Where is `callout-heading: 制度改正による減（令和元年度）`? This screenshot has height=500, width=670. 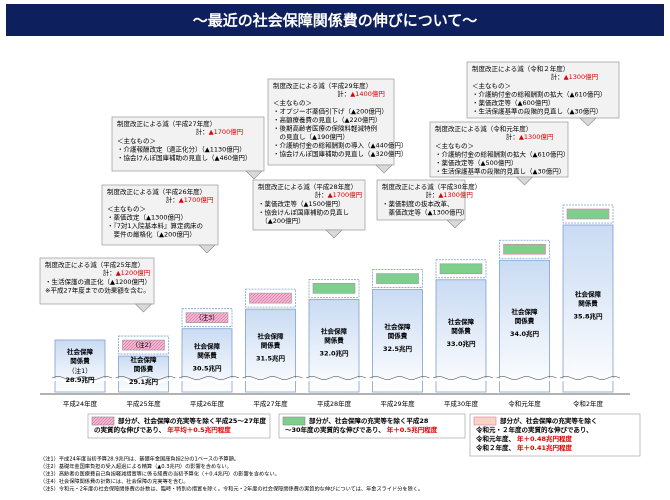
callout-heading: 制度改正による減（令和元年度） is located at coordinates (483, 128).